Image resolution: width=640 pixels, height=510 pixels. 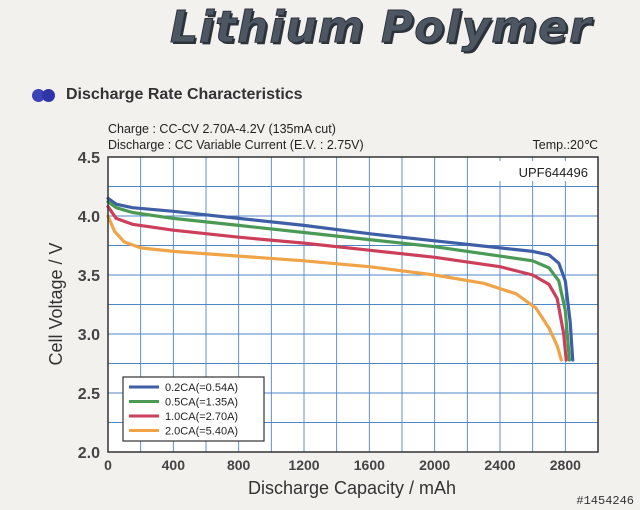 What do you see at coordinates (553, 172) in the screenshot?
I see `model-label: UPF644496` at bounding box center [553, 172].